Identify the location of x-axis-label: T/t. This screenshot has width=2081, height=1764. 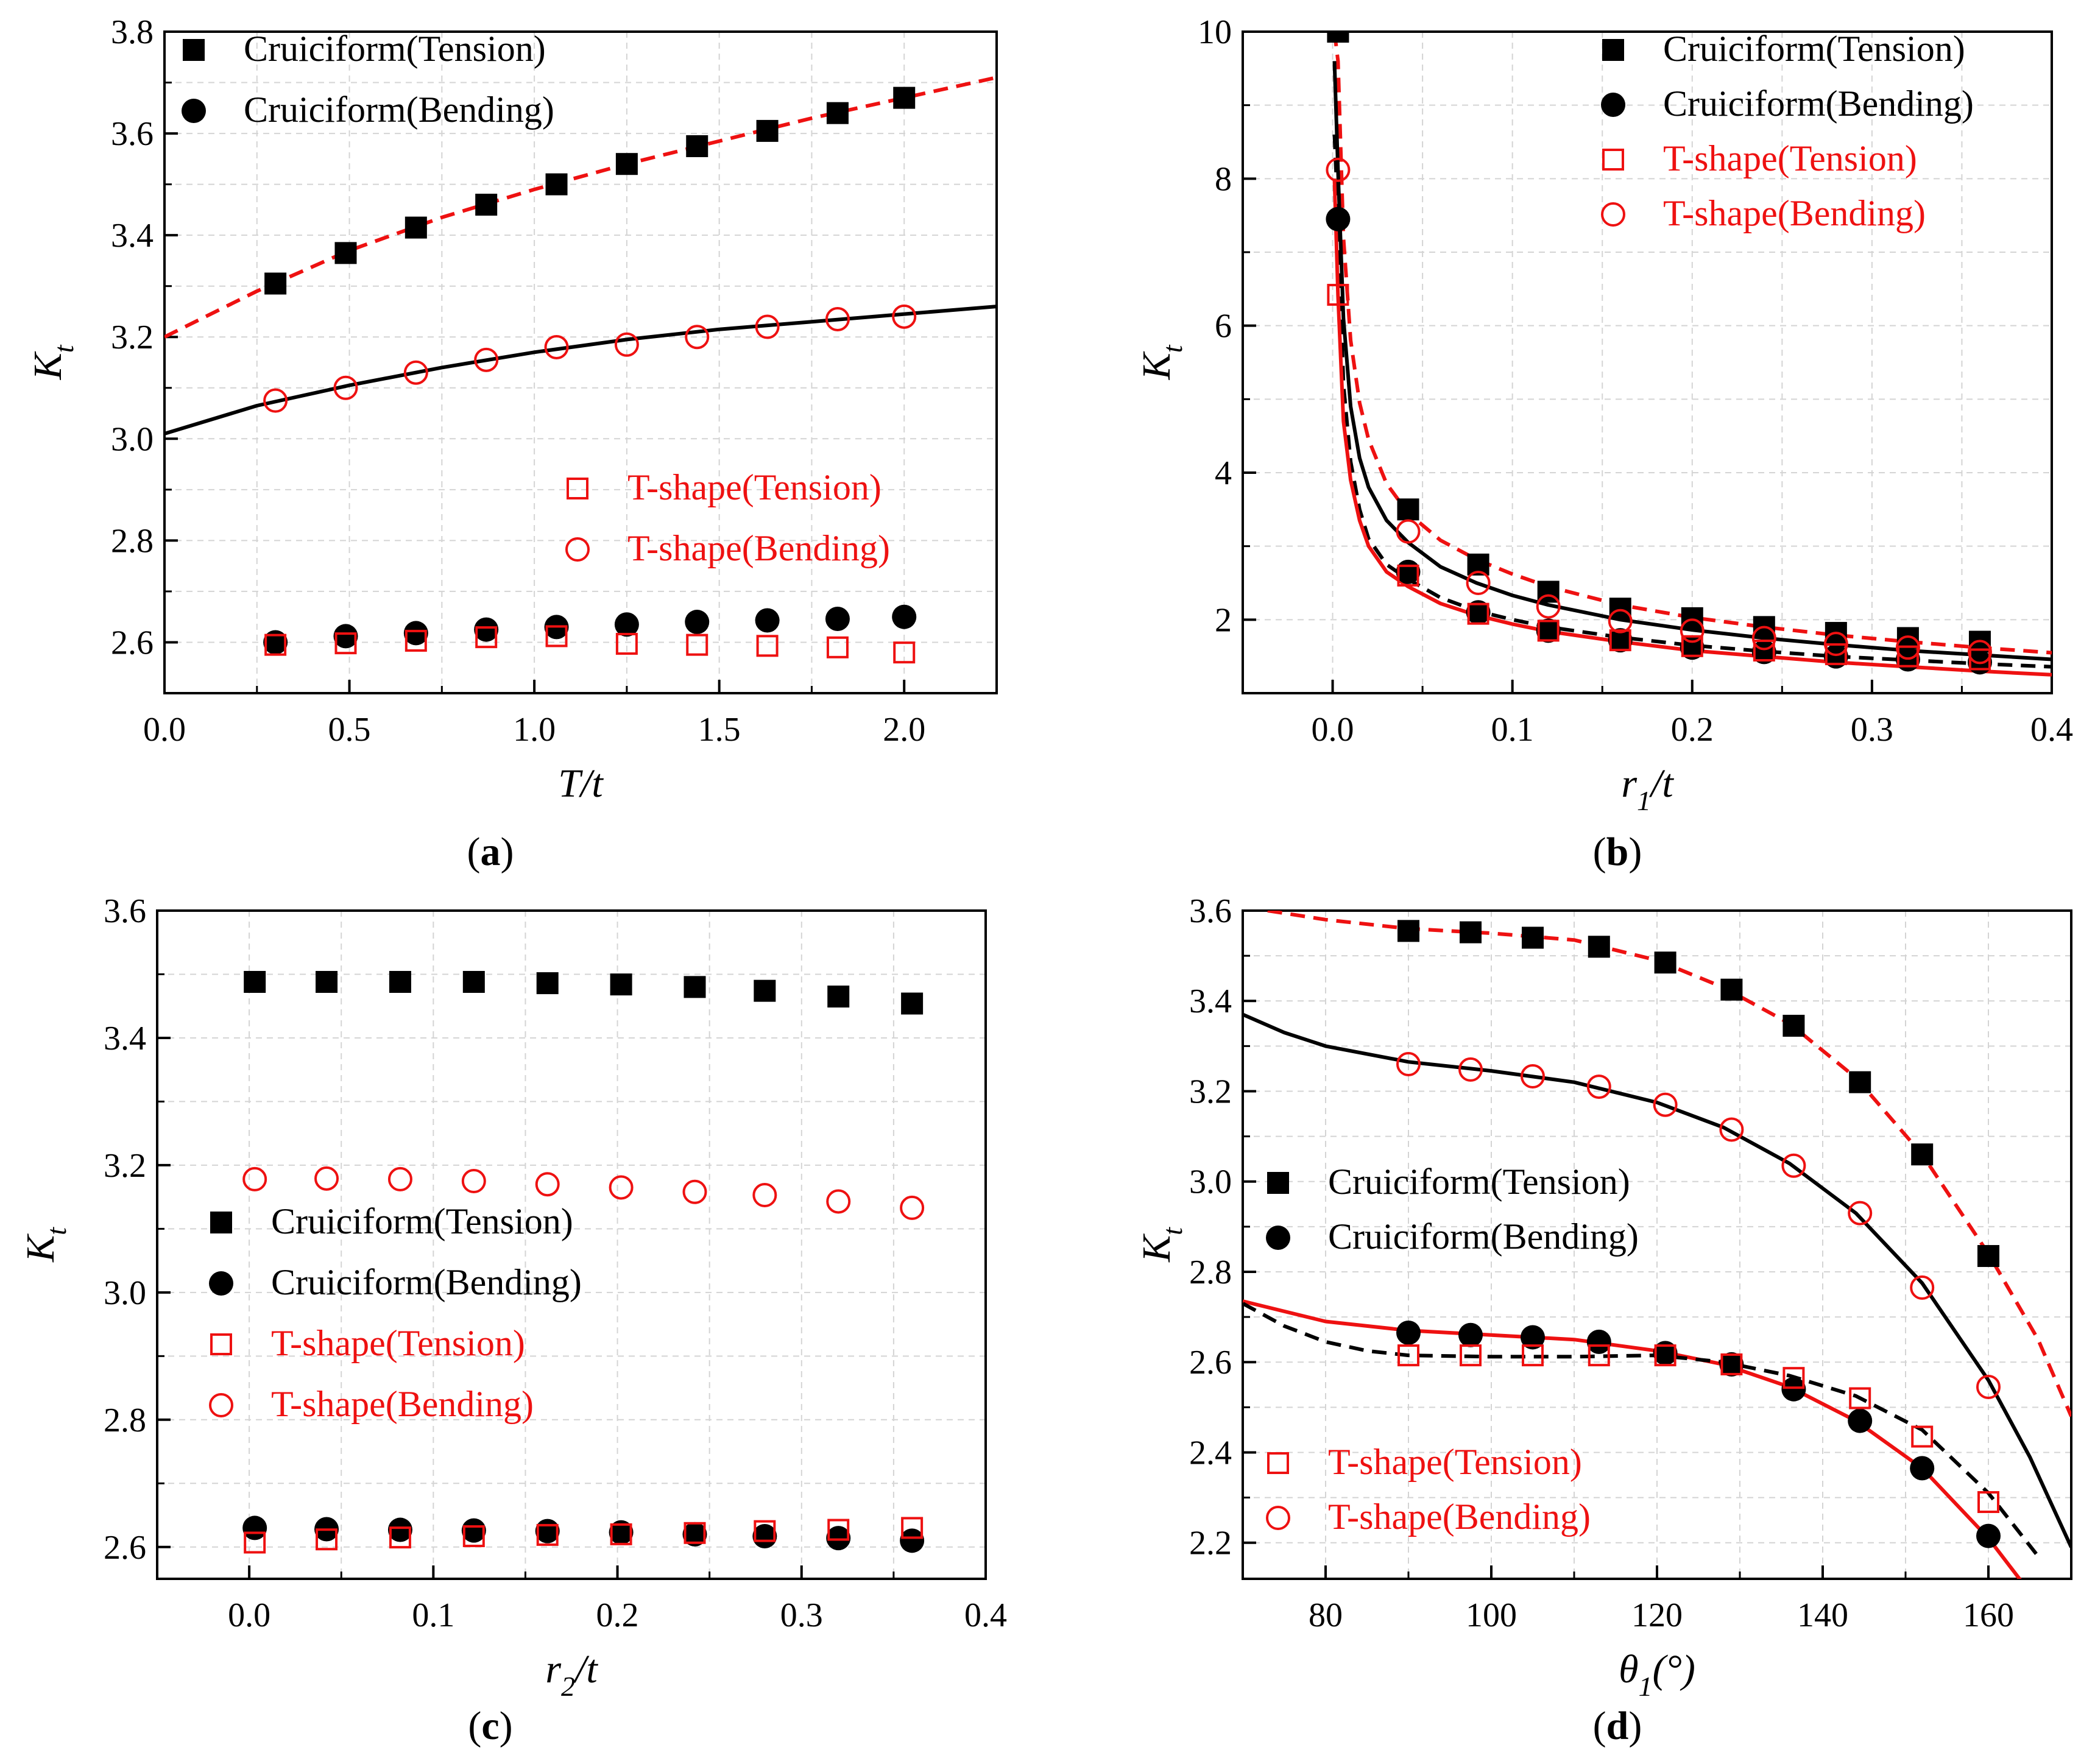
(581, 783).